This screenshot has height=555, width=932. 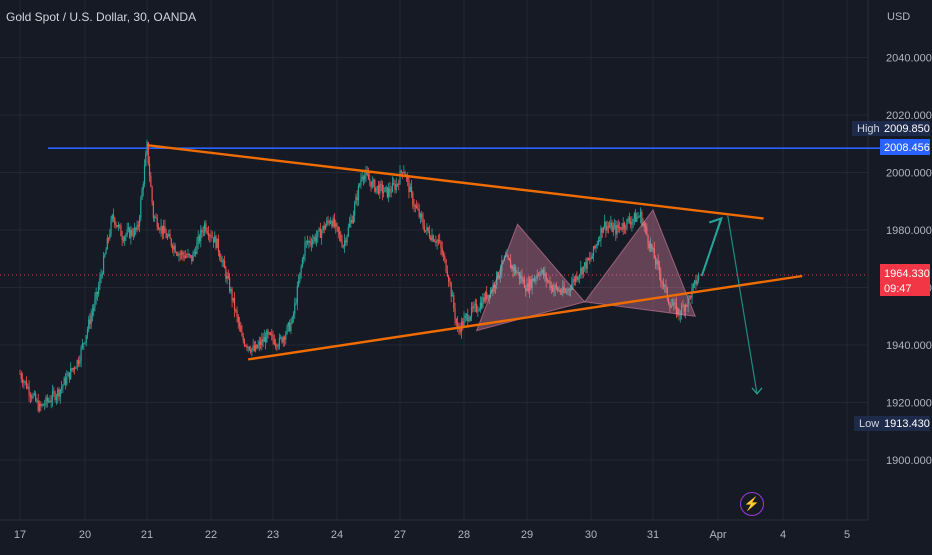 I want to click on x-tick-label: 21, so click(x=147, y=535).